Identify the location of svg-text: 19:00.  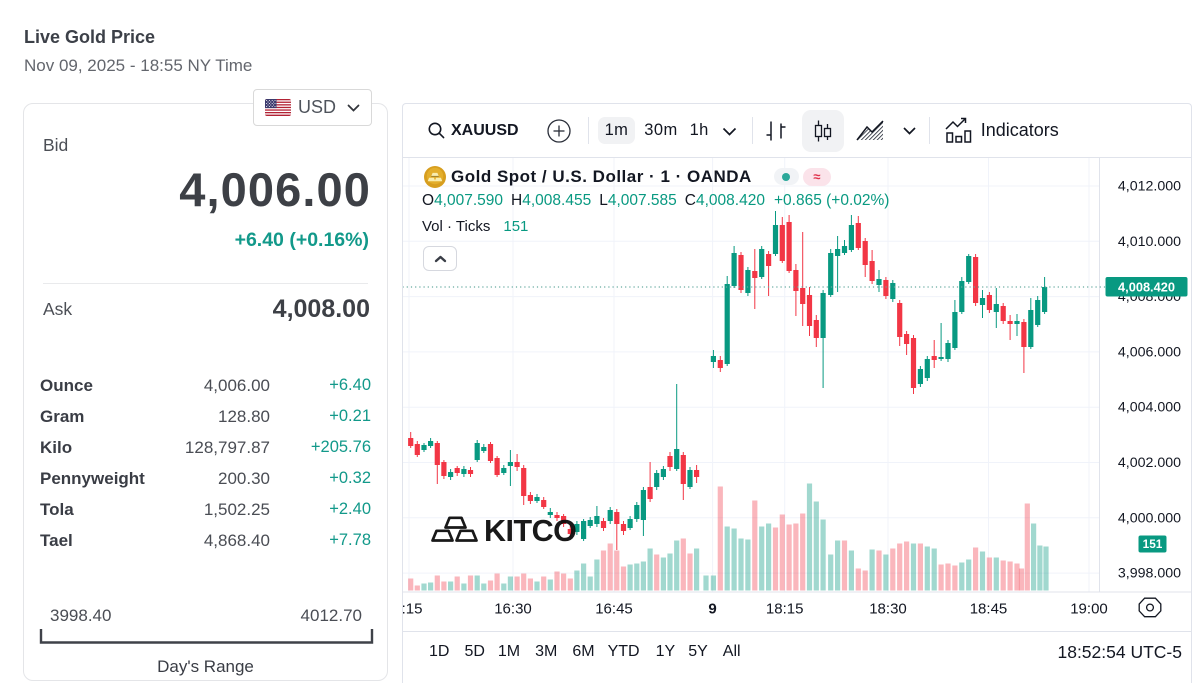
(1089, 609).